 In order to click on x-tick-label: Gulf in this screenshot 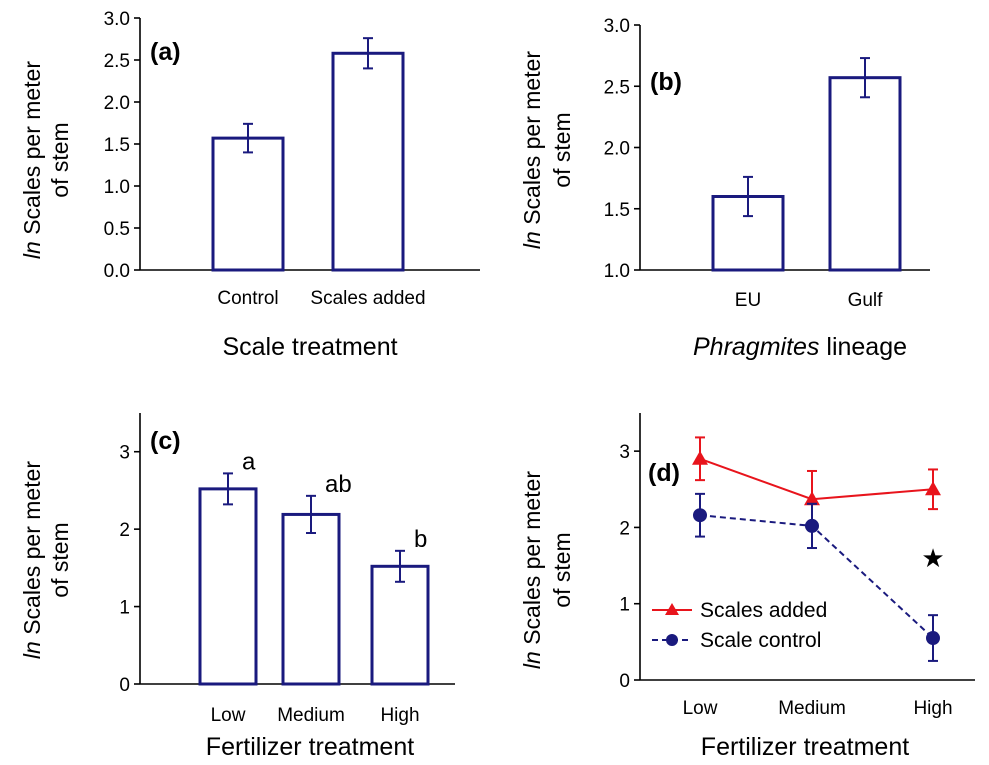, I will do `click(866, 300)`.